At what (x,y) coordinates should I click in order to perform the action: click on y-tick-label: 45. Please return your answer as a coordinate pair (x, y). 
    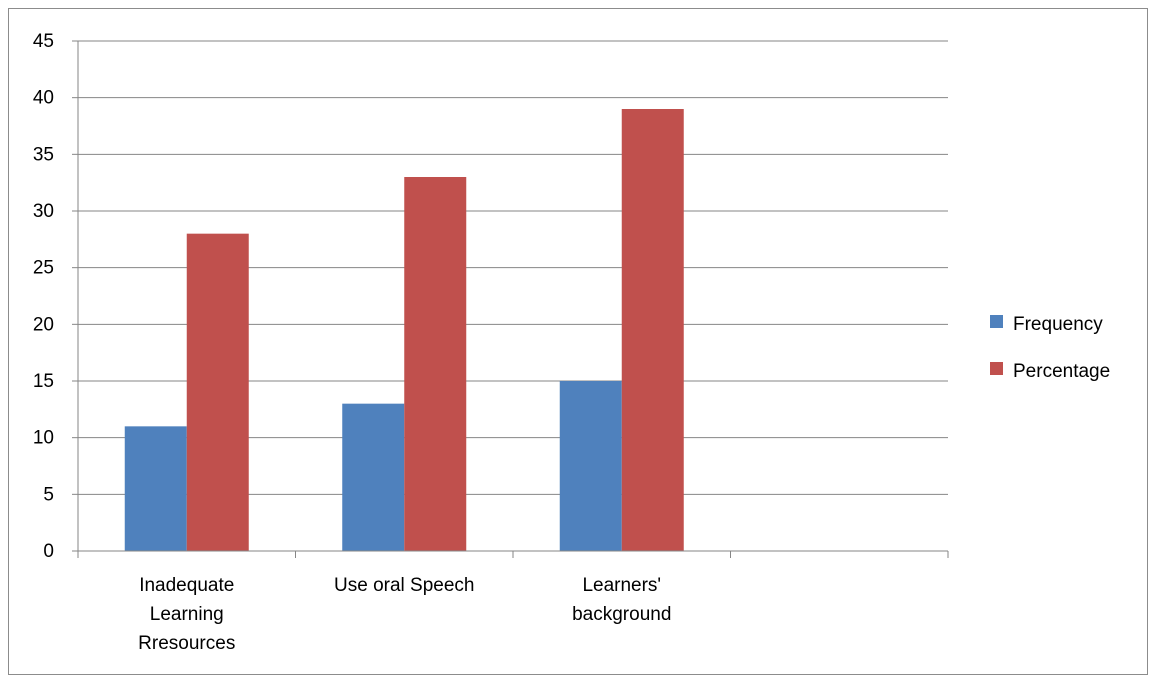
    Looking at the image, I should click on (43, 41).